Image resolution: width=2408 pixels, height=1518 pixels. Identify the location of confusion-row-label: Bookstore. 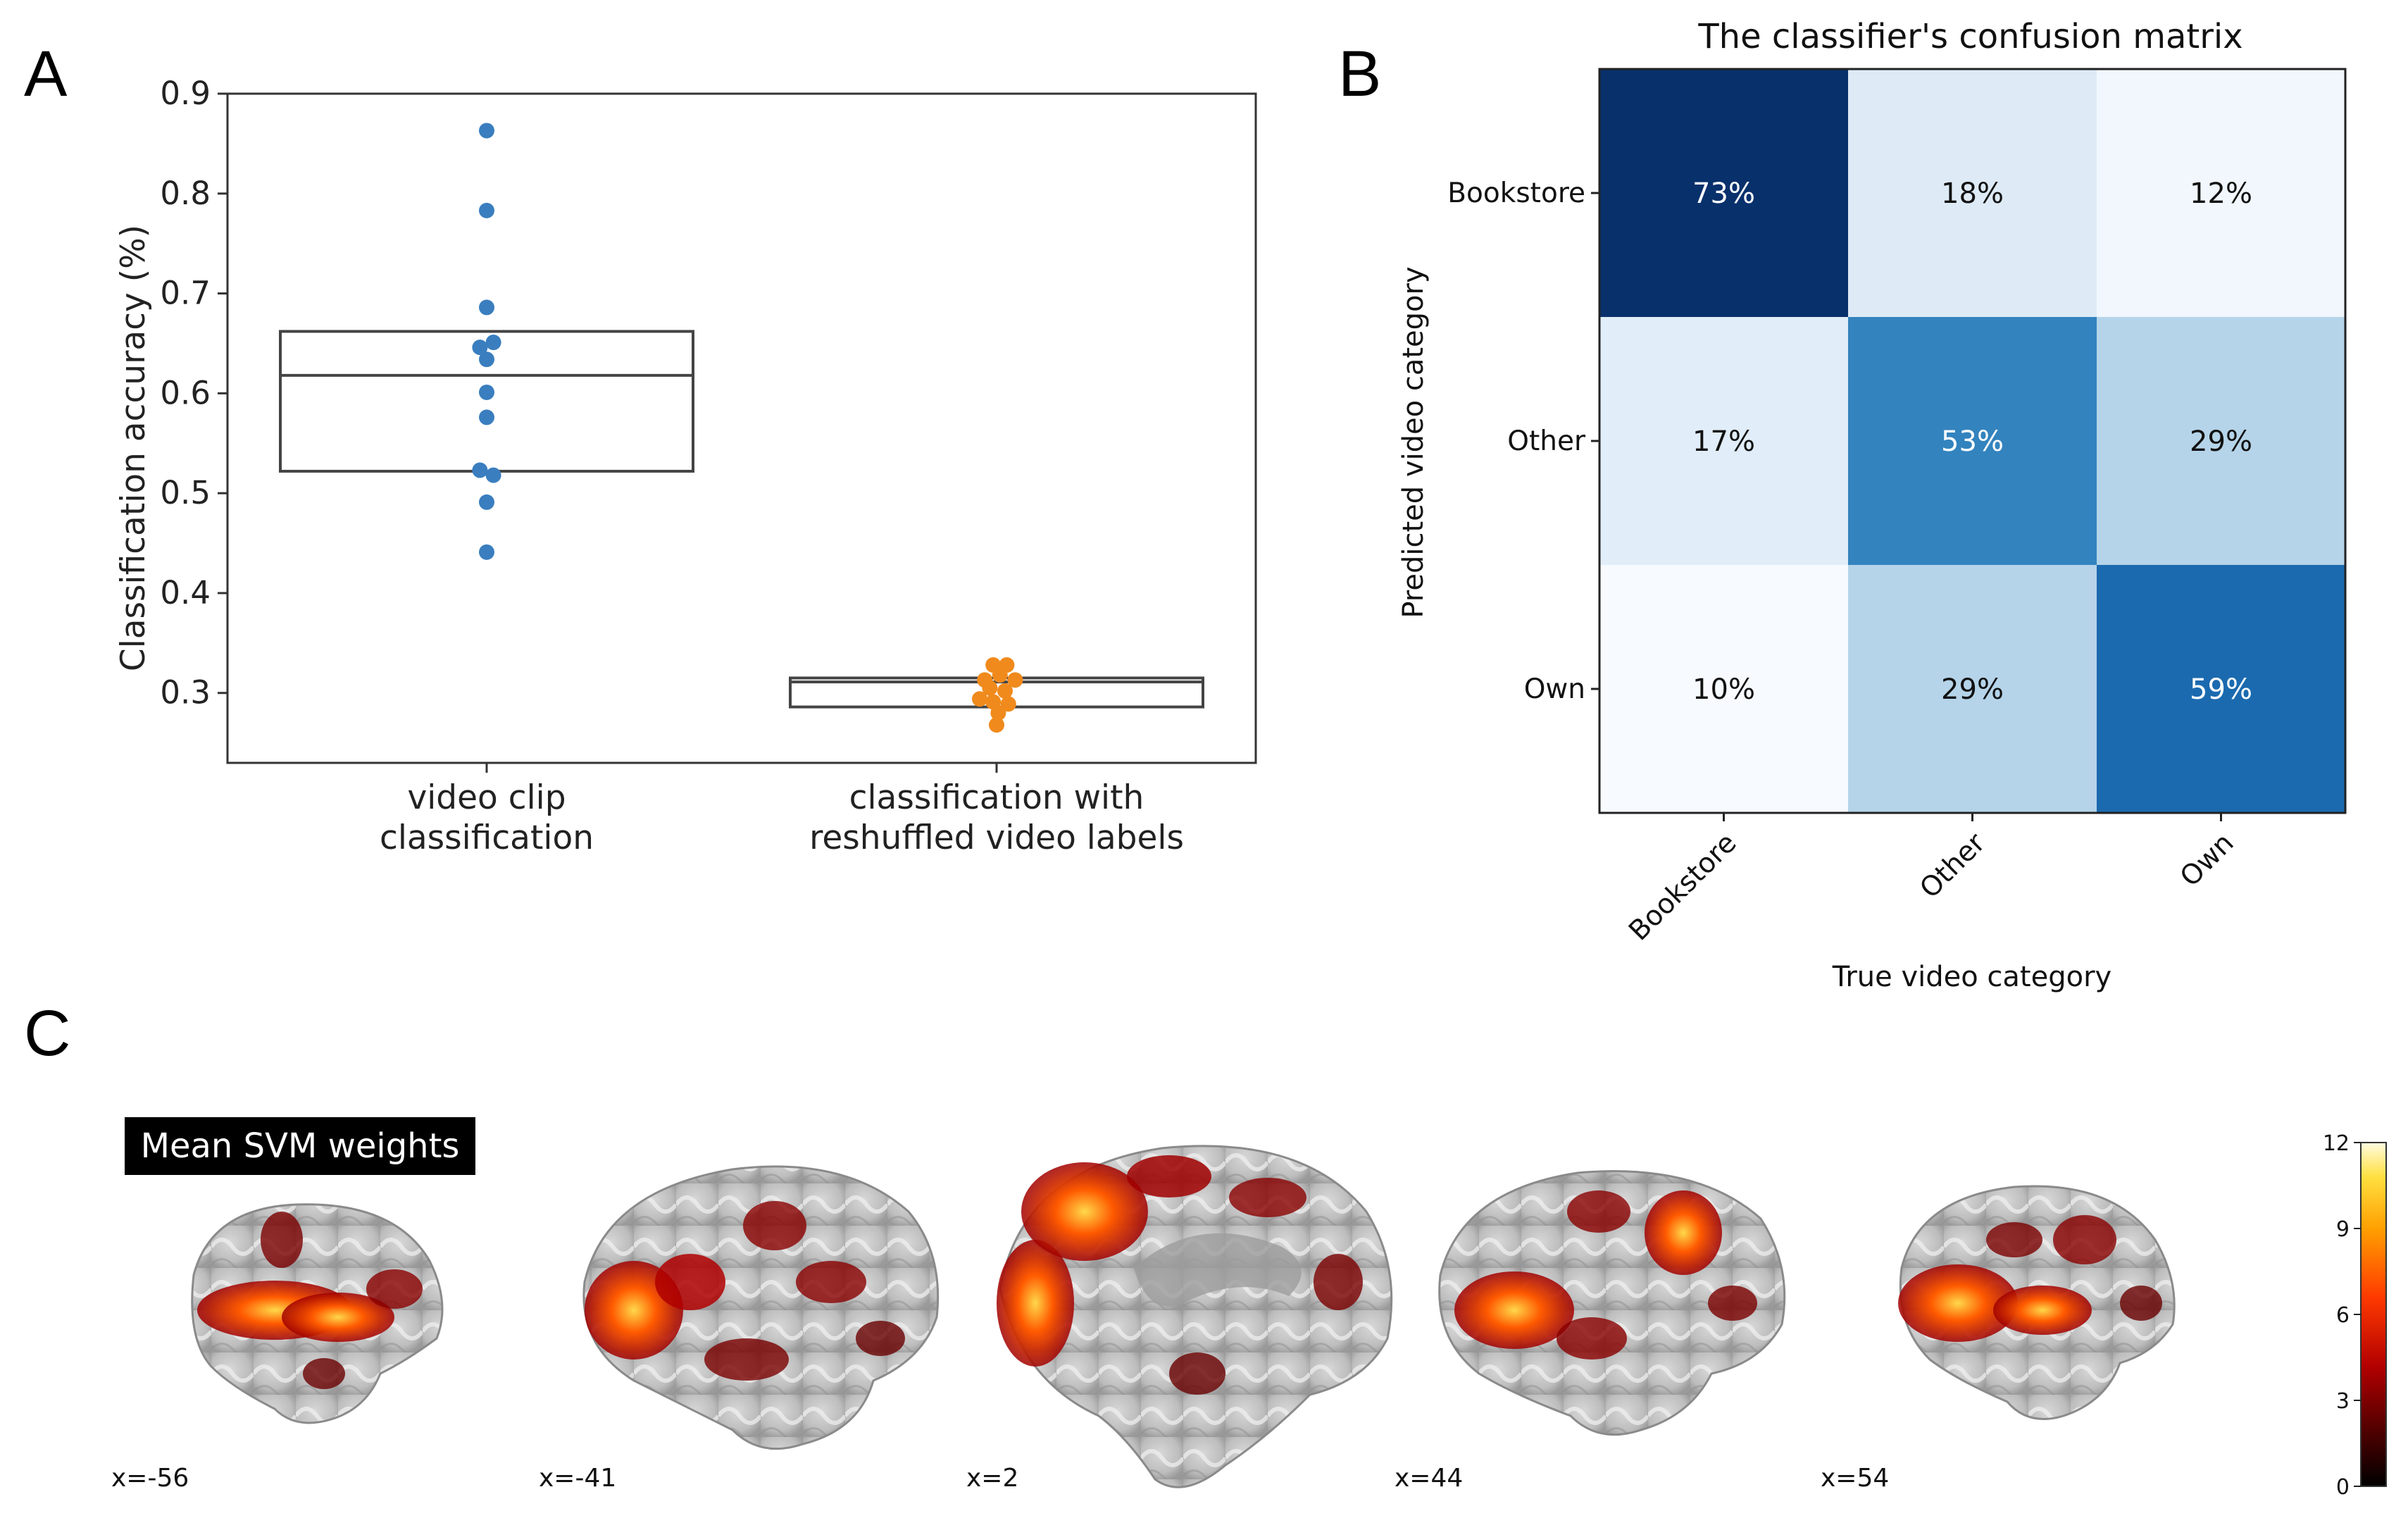
(1516, 193).